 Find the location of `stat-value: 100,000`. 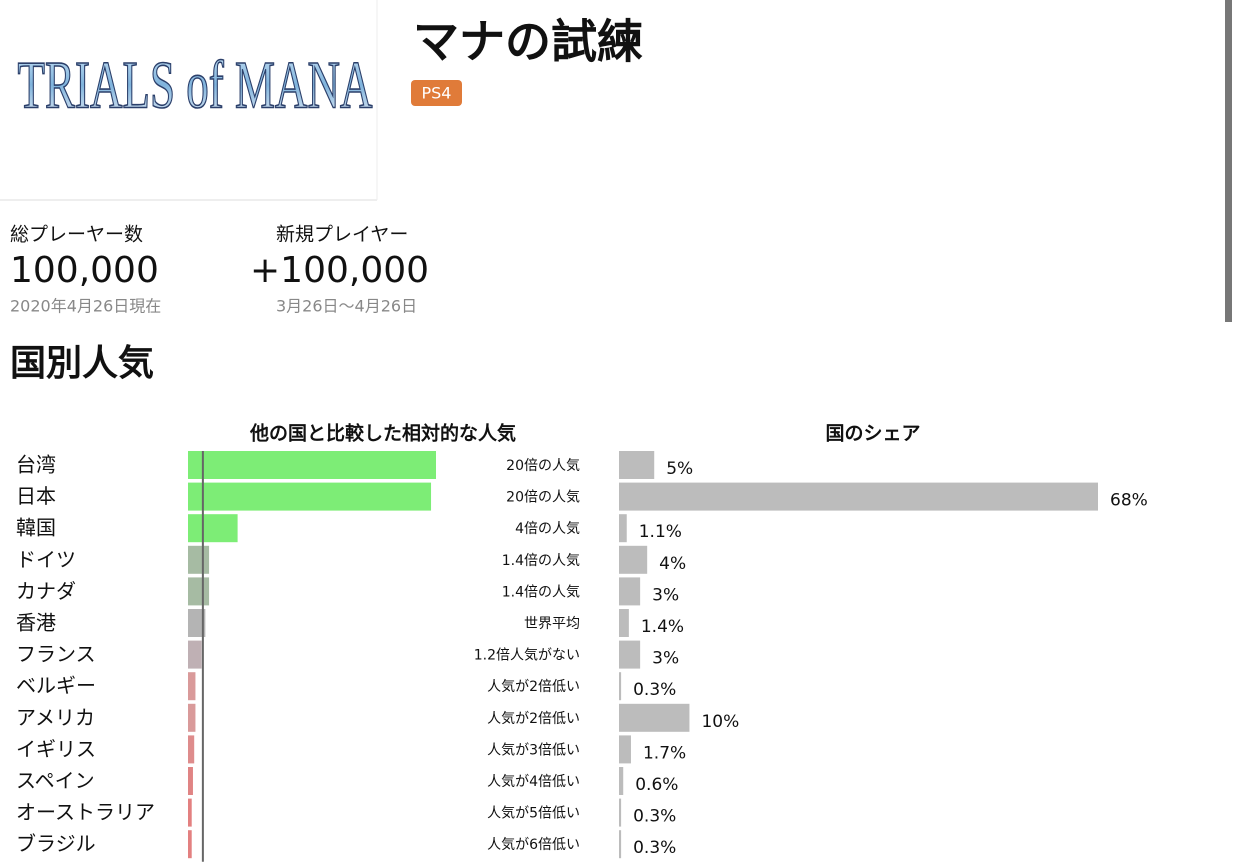

stat-value: 100,000 is located at coordinates (84, 270).